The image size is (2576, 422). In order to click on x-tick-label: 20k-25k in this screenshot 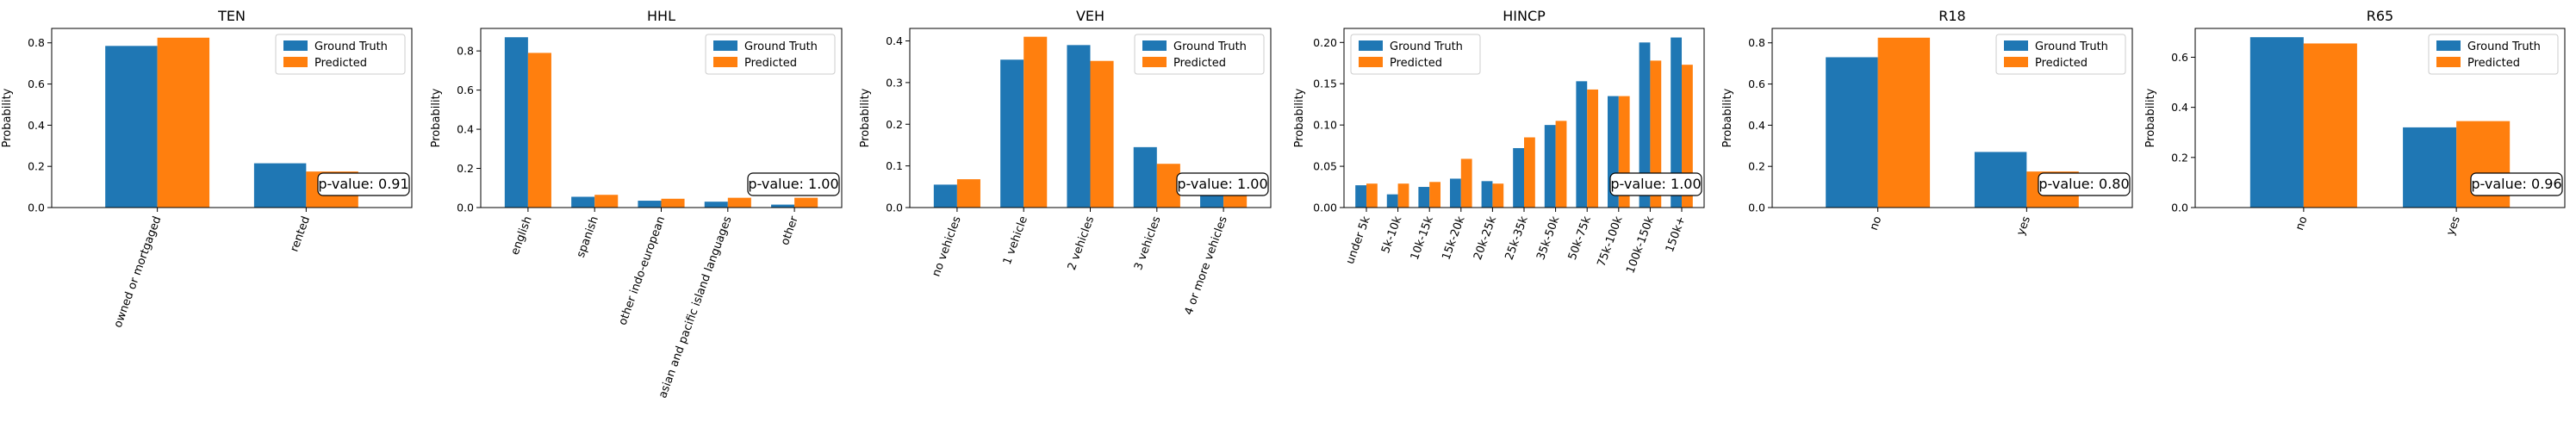, I will do `click(1486, 238)`.